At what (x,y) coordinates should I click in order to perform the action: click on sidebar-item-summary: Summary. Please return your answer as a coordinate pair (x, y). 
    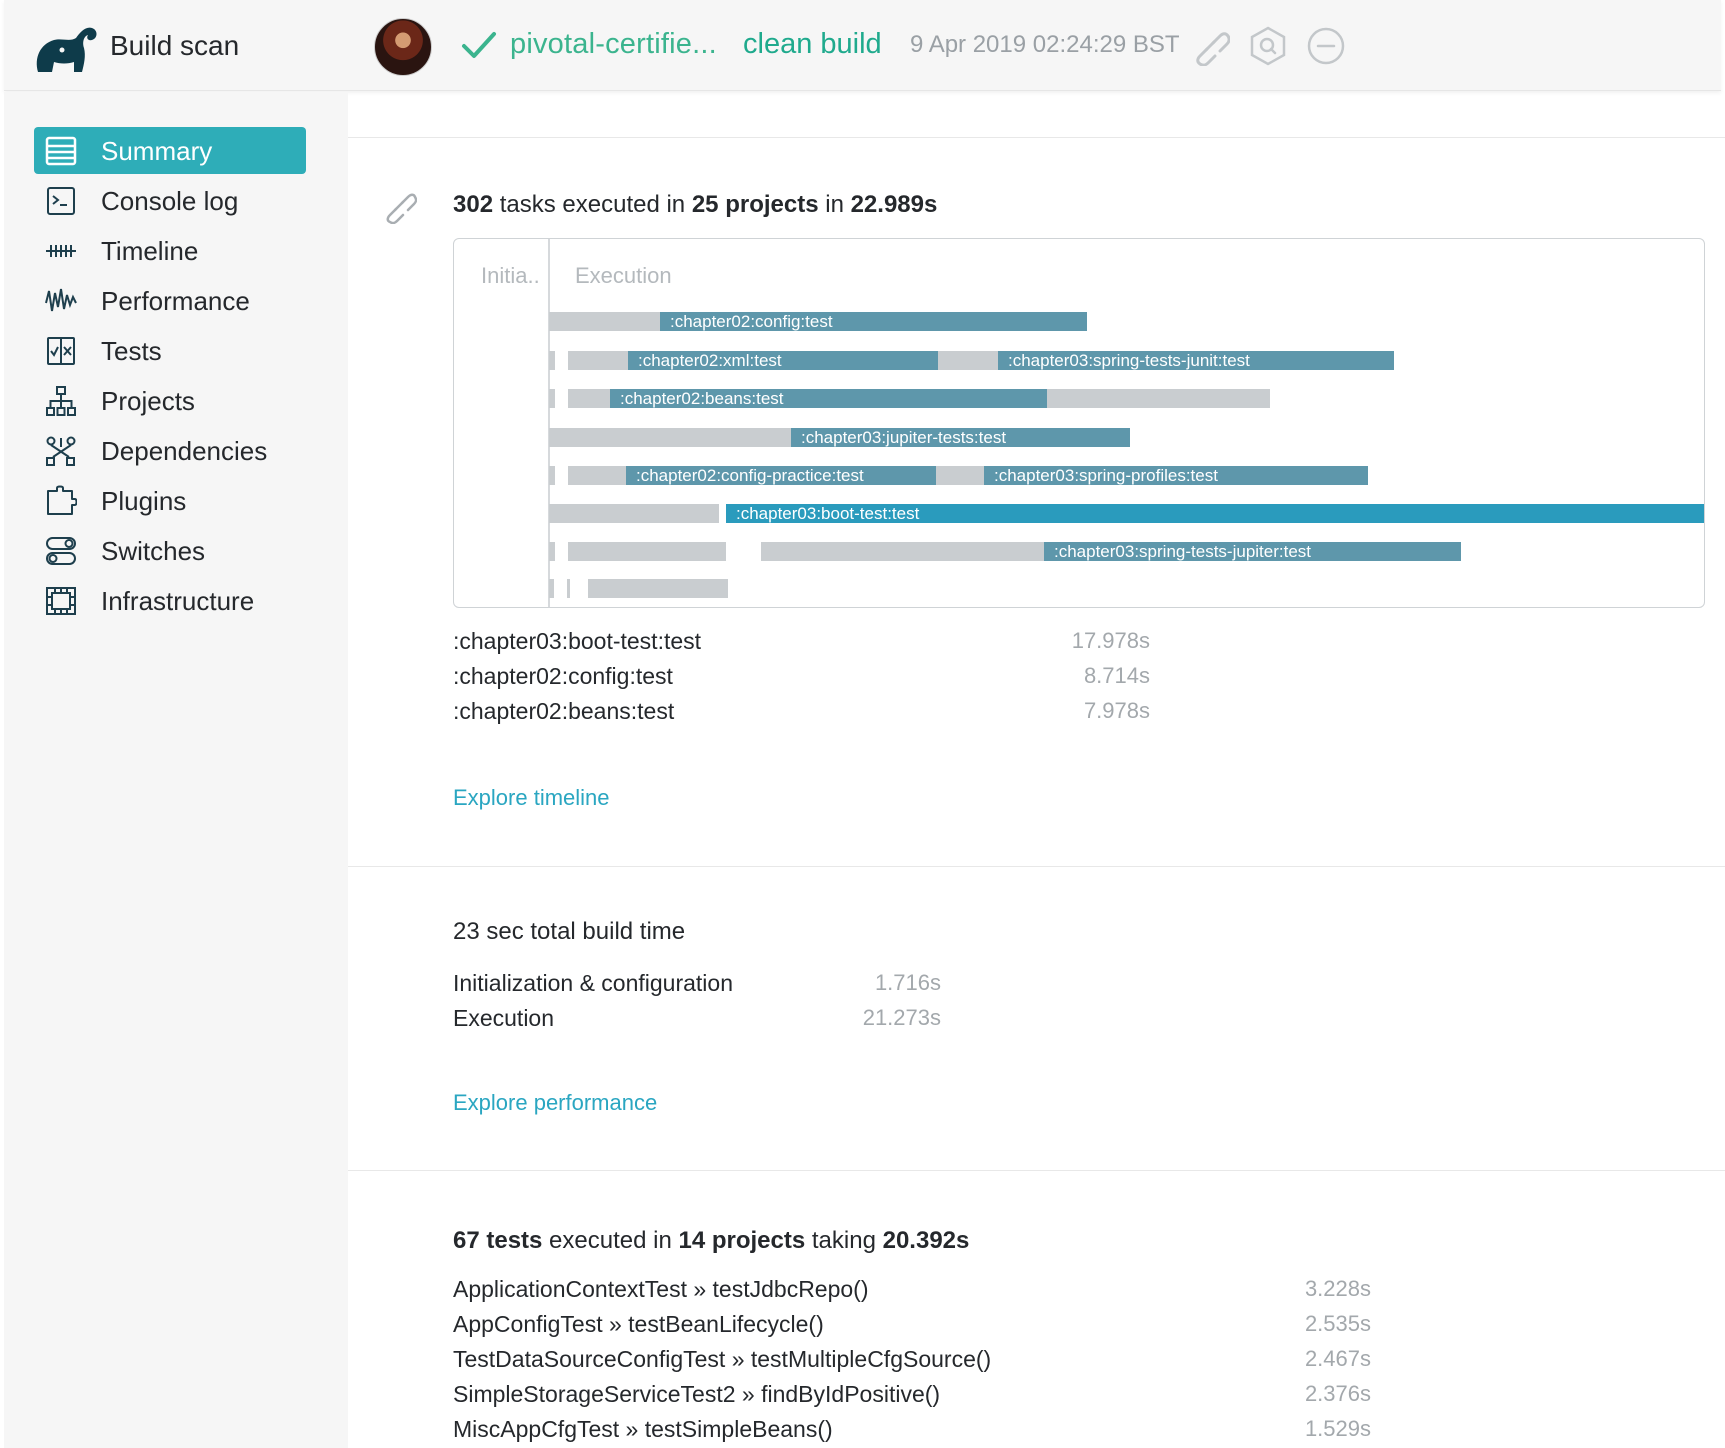
    Looking at the image, I should click on (170, 150).